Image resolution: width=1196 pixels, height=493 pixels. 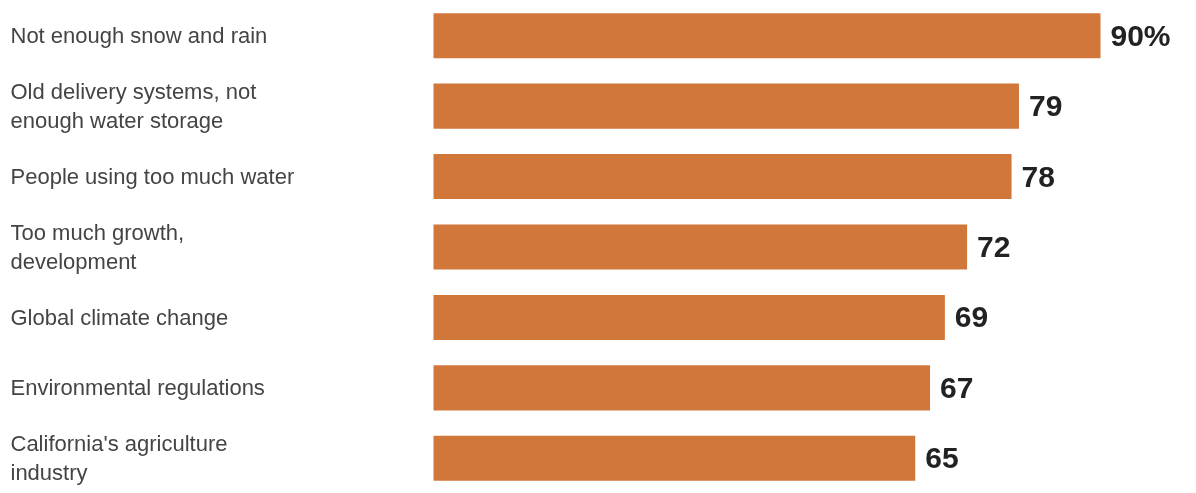 What do you see at coordinates (152, 177) in the screenshot?
I see `y-tick-label: People using too much water` at bounding box center [152, 177].